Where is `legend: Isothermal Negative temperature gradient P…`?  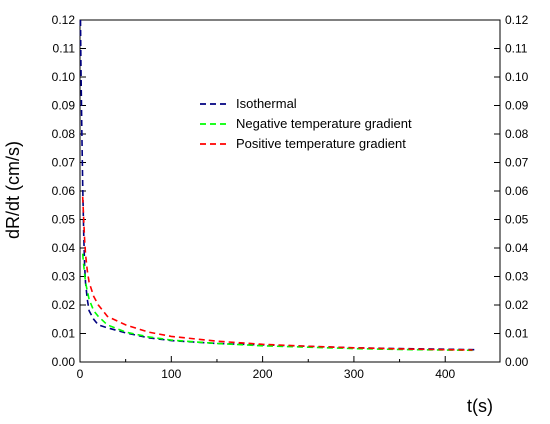 legend: Isothermal Negative temperature gradient P… is located at coordinates (306, 123).